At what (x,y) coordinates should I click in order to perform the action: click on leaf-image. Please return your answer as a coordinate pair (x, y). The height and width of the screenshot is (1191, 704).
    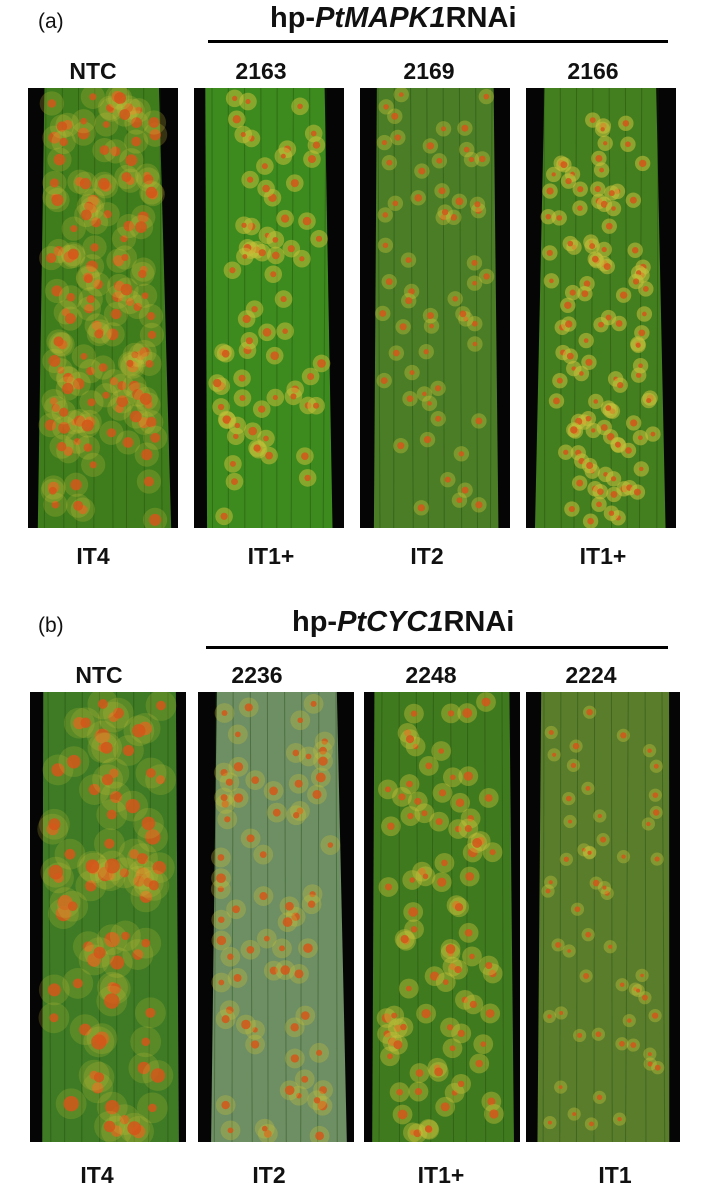
    Looking at the image, I should click on (603, 917).